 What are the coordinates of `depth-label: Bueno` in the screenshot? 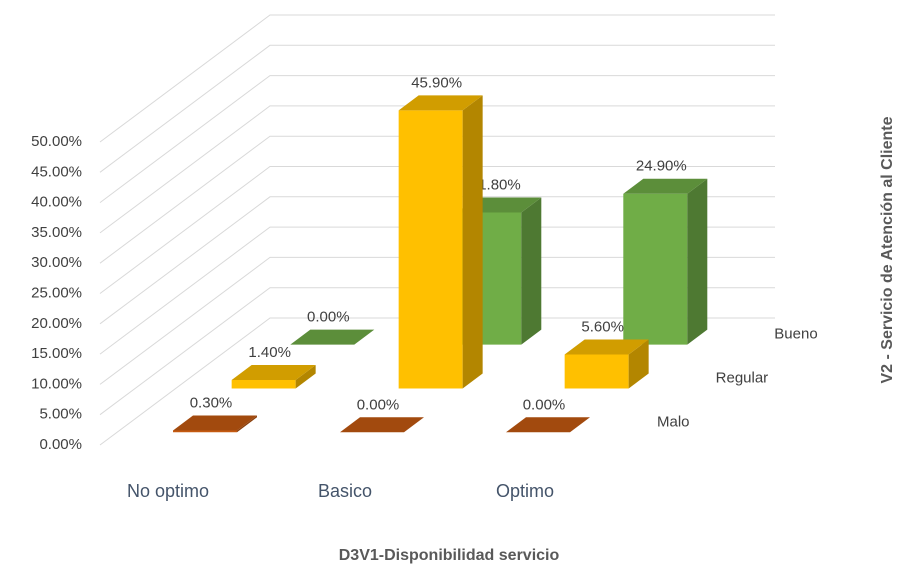 It's located at (795, 334).